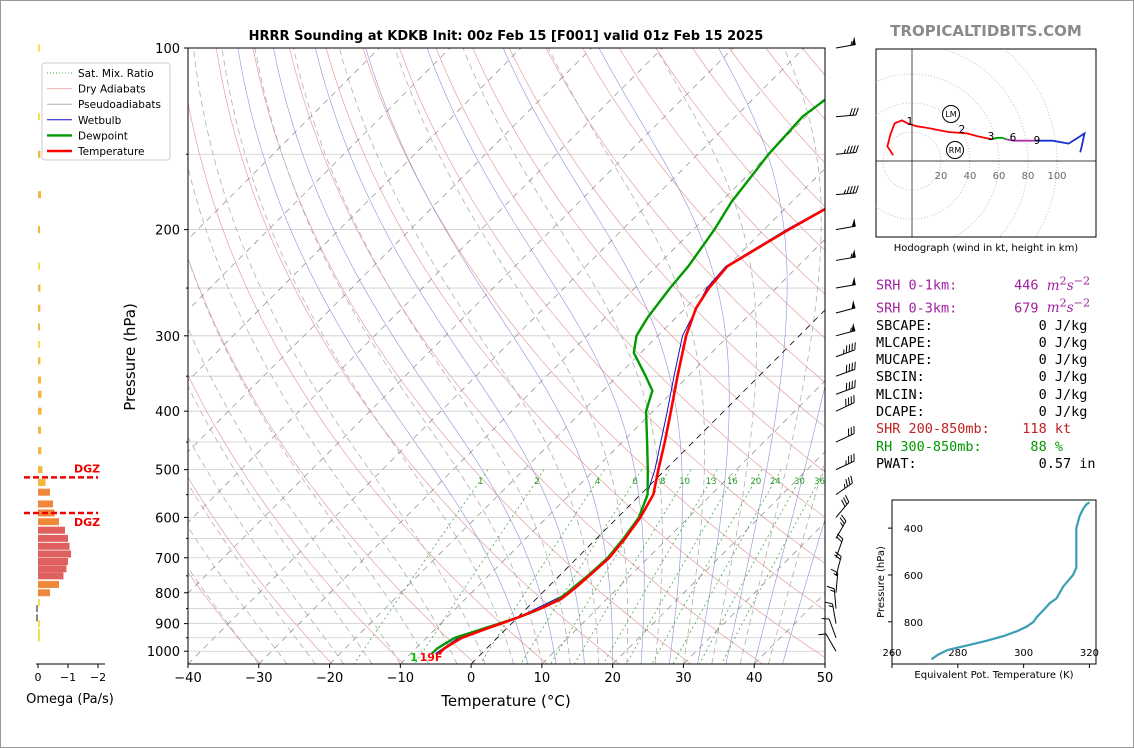  I want to click on stat-row: SBCAPE: 0 J/kg, so click(996, 326).